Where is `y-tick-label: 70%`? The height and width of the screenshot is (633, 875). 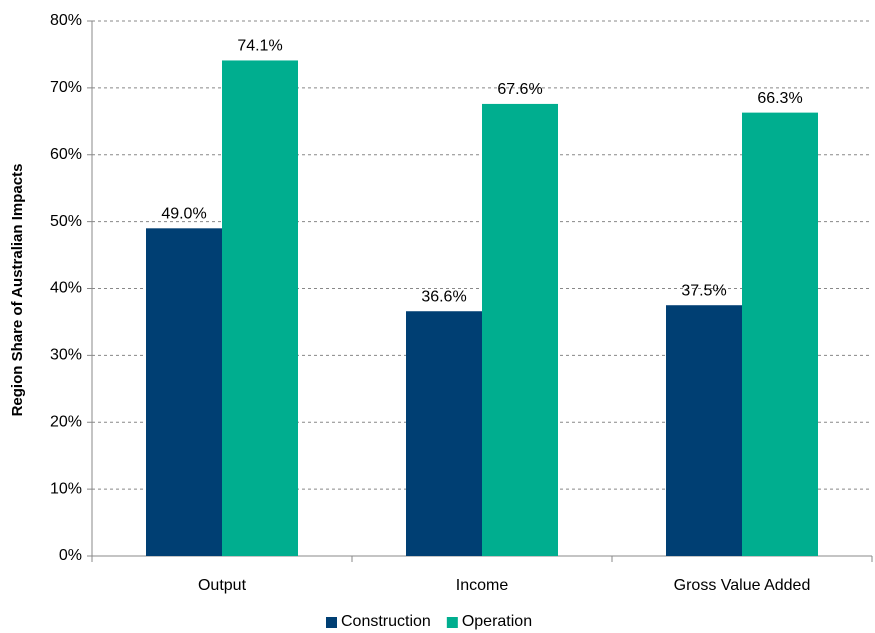 y-tick-label: 70% is located at coordinates (66, 87).